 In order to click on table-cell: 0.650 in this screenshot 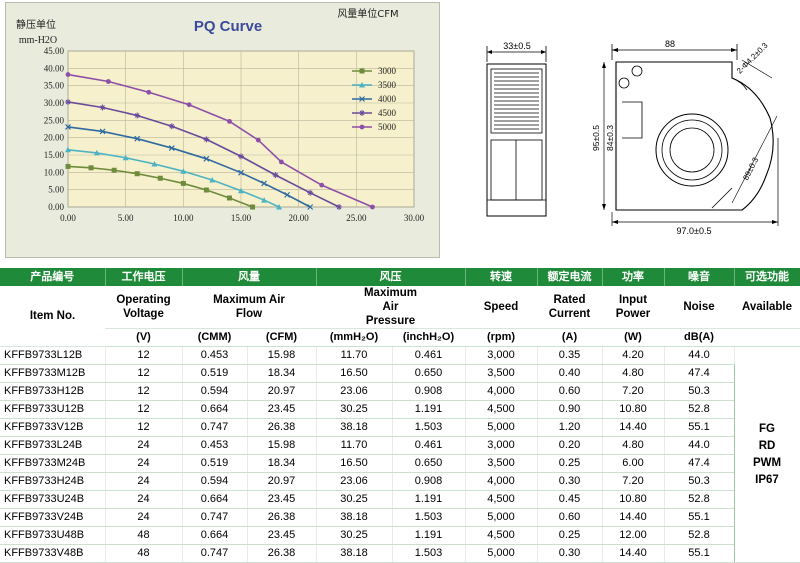, I will do `click(429, 373)`.